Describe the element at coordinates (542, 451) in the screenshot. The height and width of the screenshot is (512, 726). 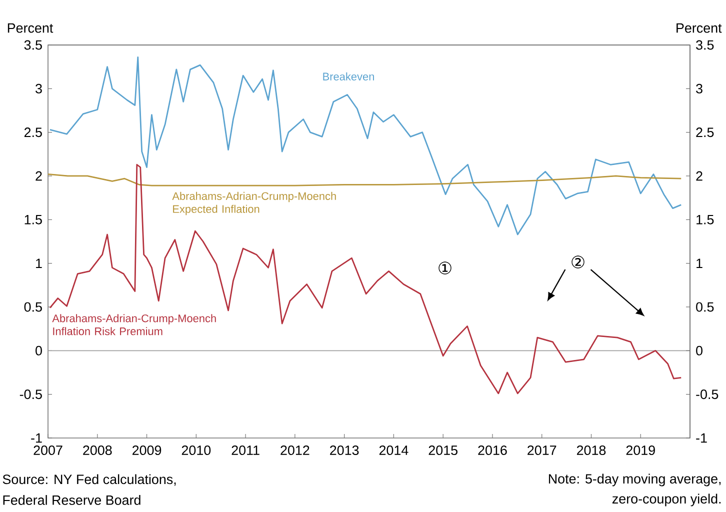
I see `x-tick-label: 2017` at that location.